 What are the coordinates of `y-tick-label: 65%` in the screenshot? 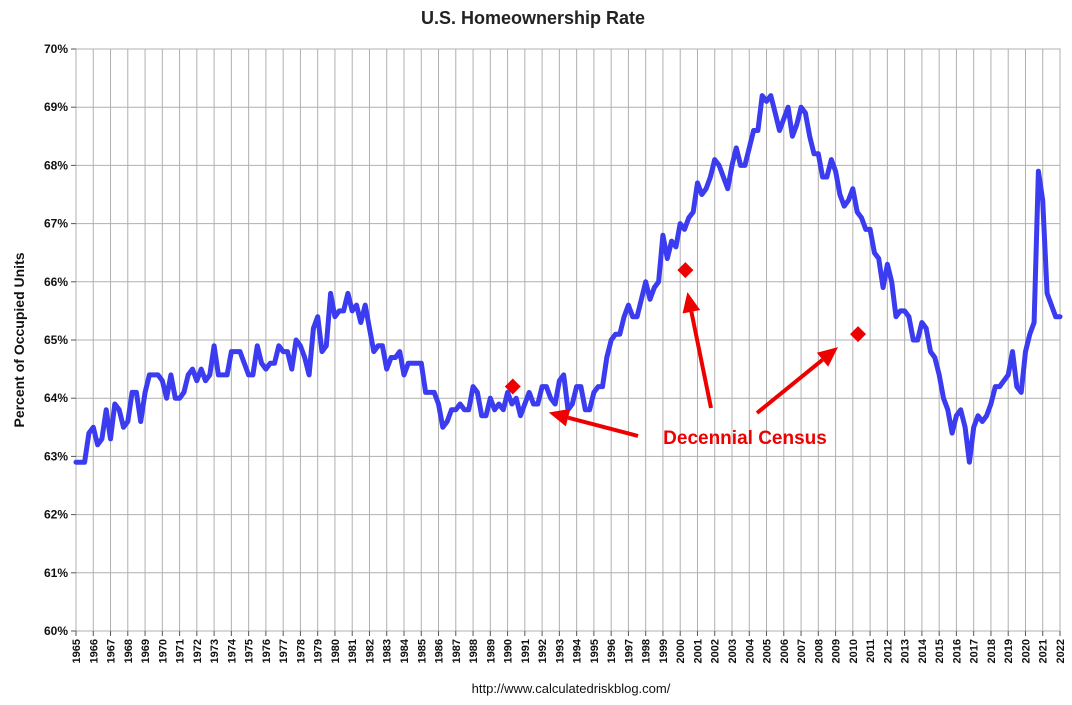 It's located at (56, 340).